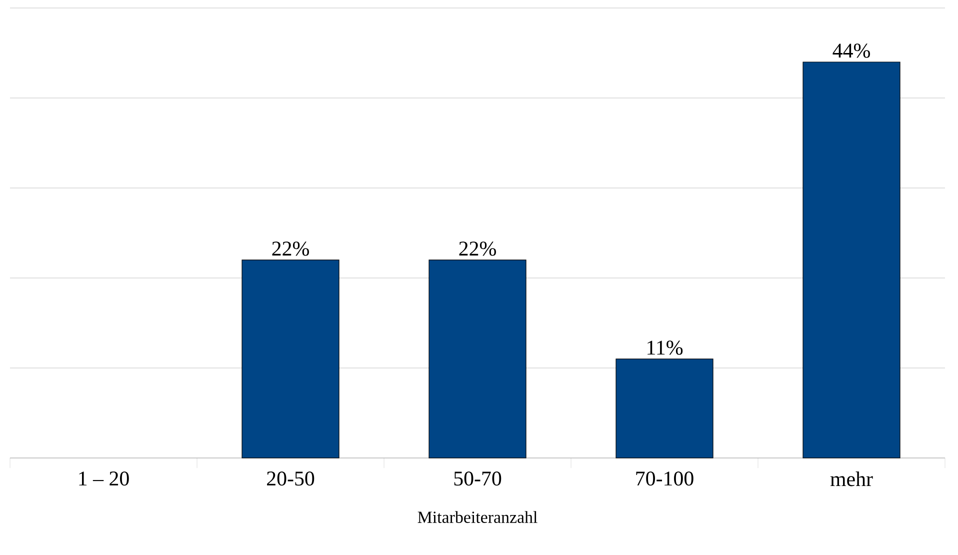  Describe the element at coordinates (851, 51) in the screenshot. I see `data-label: 44%` at that location.